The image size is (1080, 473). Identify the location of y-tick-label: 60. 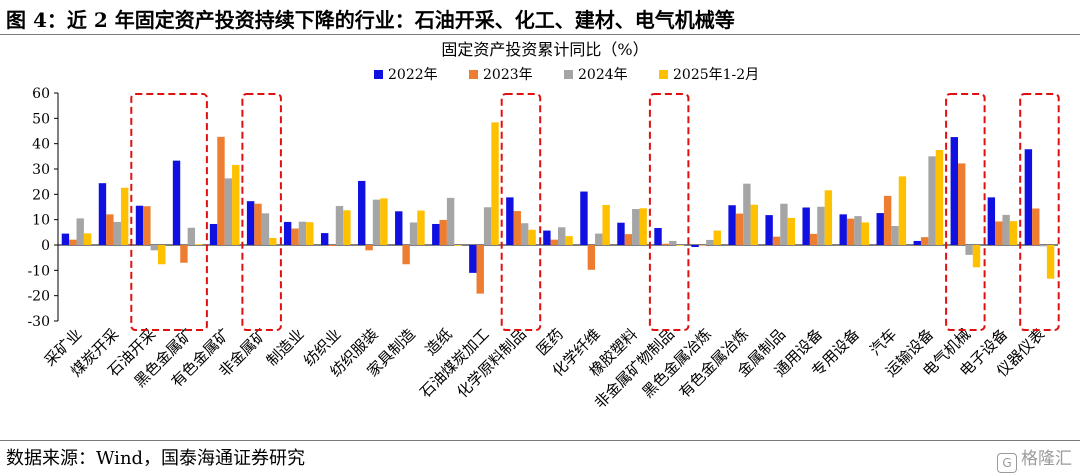
(41, 94).